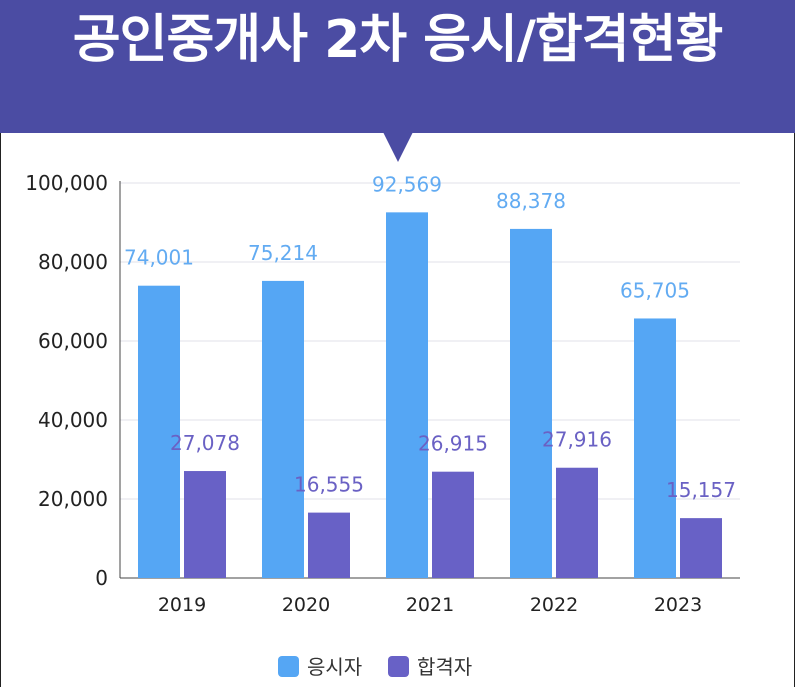 The image size is (795, 687). Describe the element at coordinates (73, 341) in the screenshot. I see `y-tick-label: 60,000` at that location.